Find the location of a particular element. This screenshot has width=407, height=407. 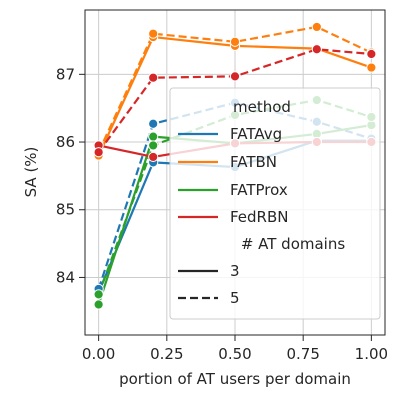

y-tick-label: 86 is located at coordinates (65, 142).